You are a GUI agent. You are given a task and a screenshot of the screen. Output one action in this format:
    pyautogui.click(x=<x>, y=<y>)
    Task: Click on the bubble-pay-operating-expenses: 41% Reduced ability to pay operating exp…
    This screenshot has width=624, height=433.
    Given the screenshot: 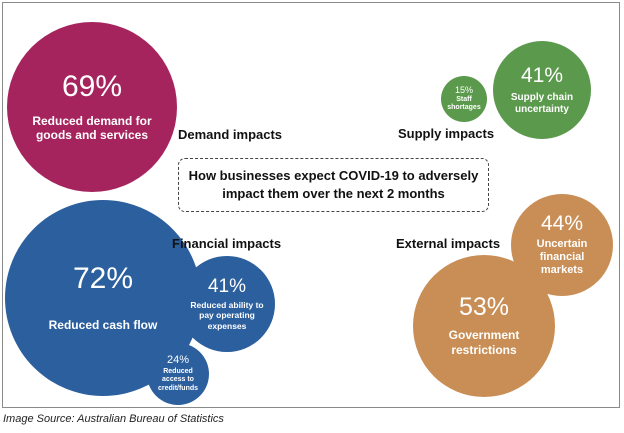 What is the action you would take?
    pyautogui.click(x=227, y=304)
    